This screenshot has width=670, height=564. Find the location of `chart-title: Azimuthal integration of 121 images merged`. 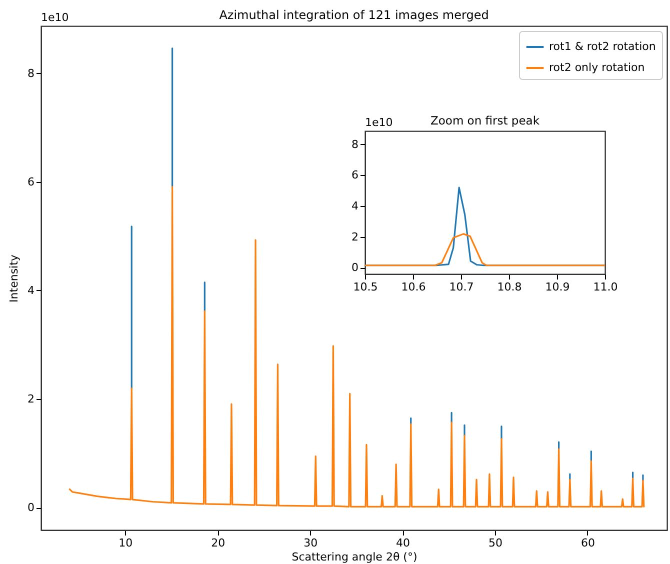

chart-title: Azimuthal integration of 121 images merged is located at coordinates (354, 15).